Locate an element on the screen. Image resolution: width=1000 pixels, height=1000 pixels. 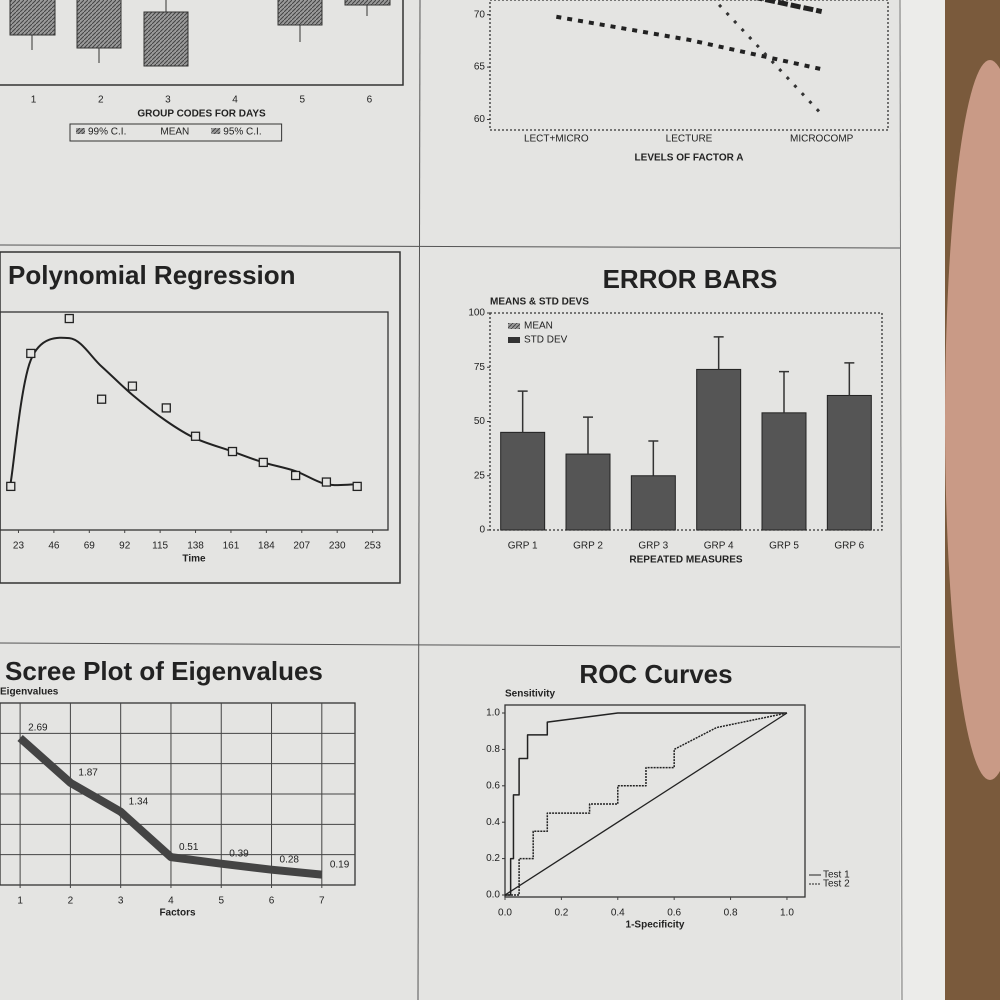
x-tick-label: 0.8 is located at coordinates (731, 913).